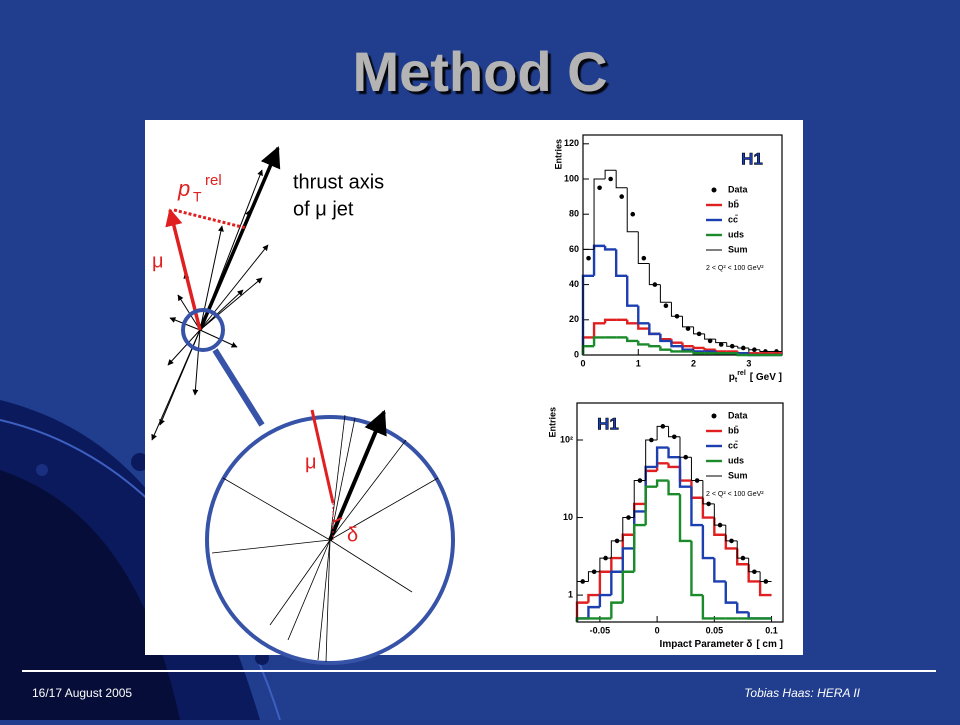 The image size is (960, 725). What do you see at coordinates (715, 630) in the screenshot?
I see `x-tick-label: 0.05` at bounding box center [715, 630].